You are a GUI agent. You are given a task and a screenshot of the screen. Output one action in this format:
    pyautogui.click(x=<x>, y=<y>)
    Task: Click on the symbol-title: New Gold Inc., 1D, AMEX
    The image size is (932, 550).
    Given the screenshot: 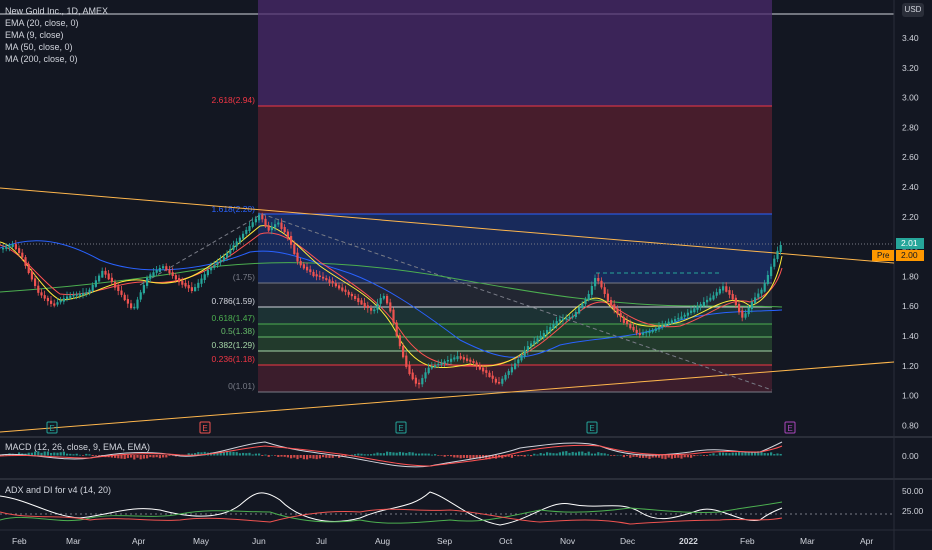 What is the action you would take?
    pyautogui.click(x=57, y=11)
    